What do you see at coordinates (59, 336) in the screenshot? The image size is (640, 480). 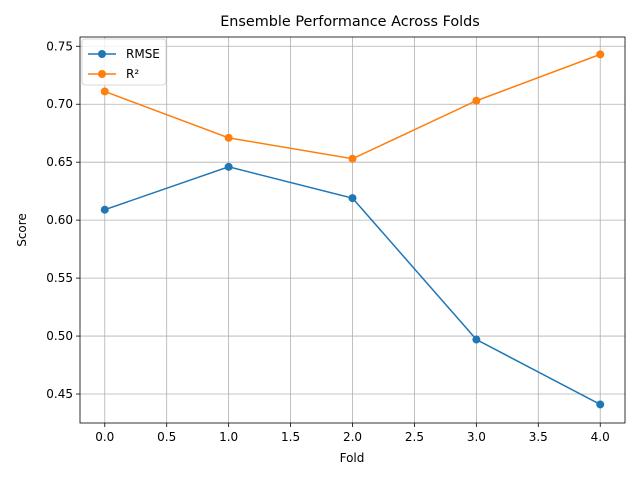 I see `y-tick-label: 0.50` at bounding box center [59, 336].